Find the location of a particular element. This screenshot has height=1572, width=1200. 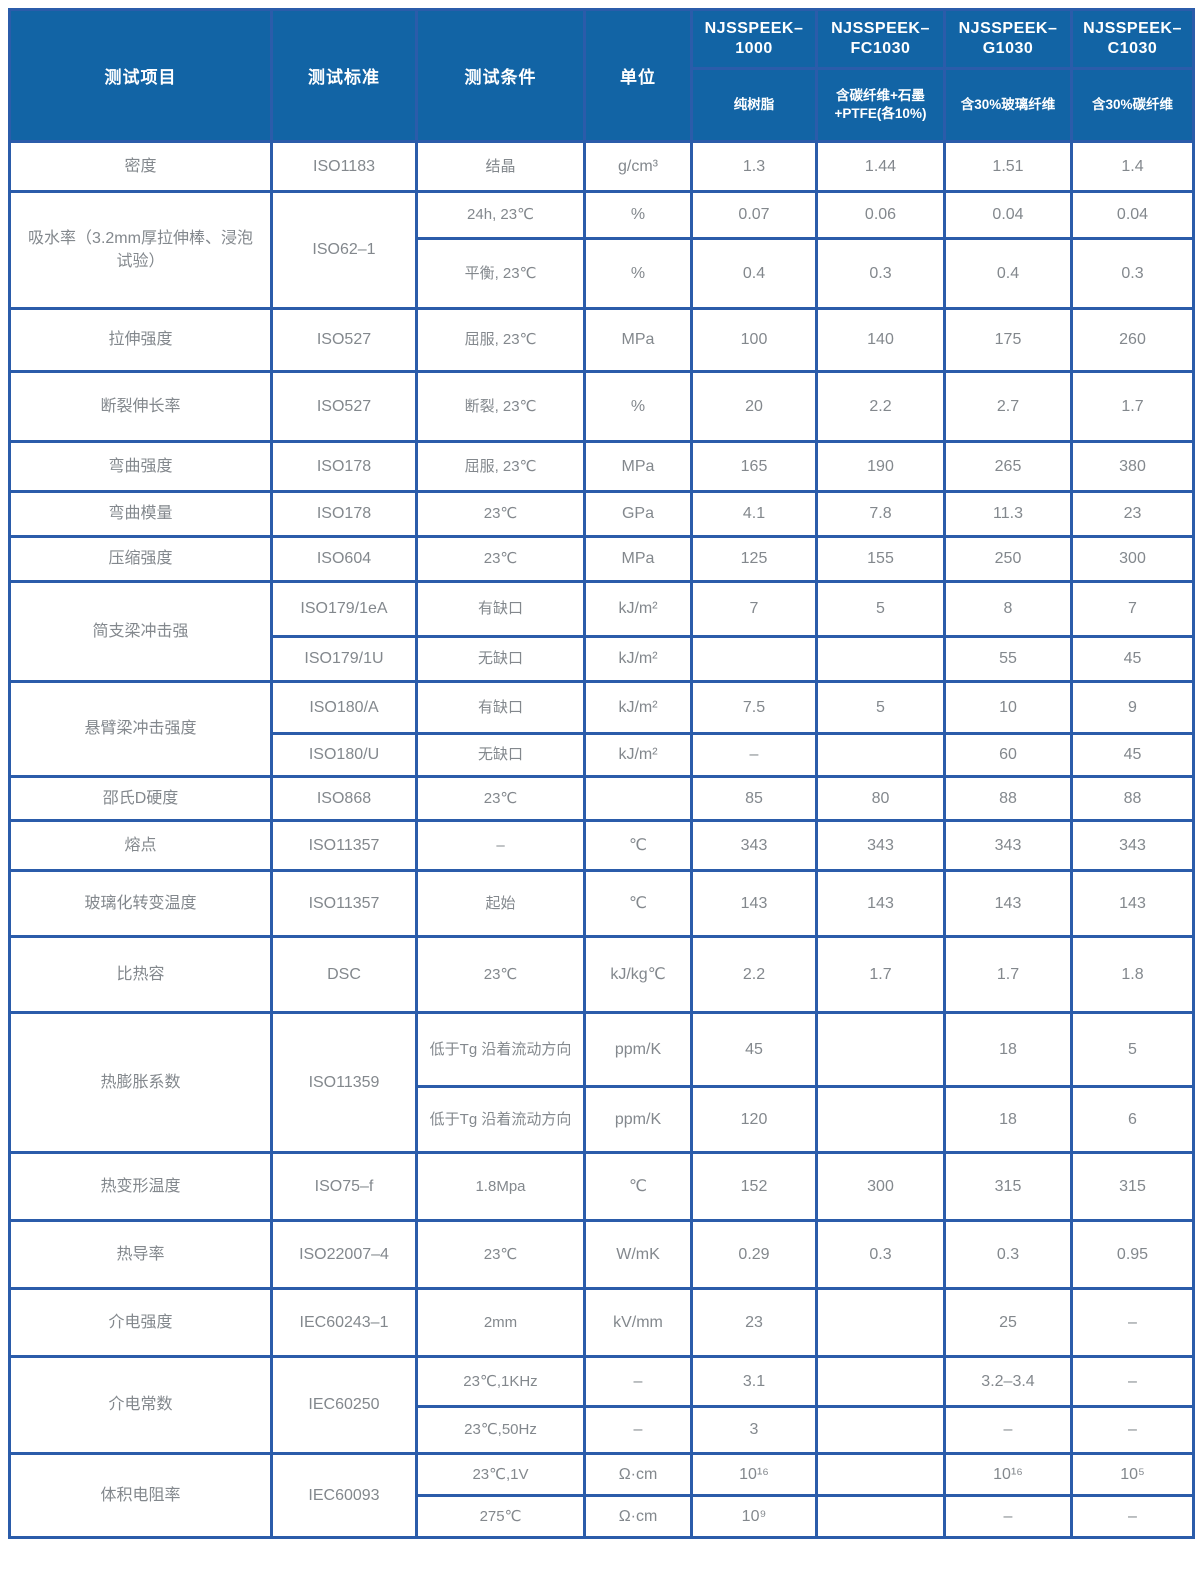

table-row: ISO179/1U 无缺口 kJ/m² 55 45 is located at coordinates (602, 659).